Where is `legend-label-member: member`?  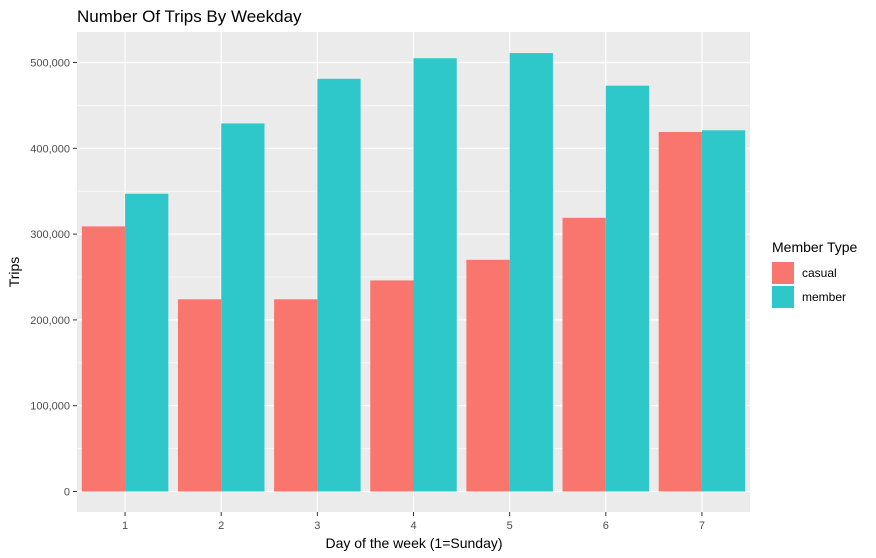 legend-label-member: member is located at coordinates (824, 297).